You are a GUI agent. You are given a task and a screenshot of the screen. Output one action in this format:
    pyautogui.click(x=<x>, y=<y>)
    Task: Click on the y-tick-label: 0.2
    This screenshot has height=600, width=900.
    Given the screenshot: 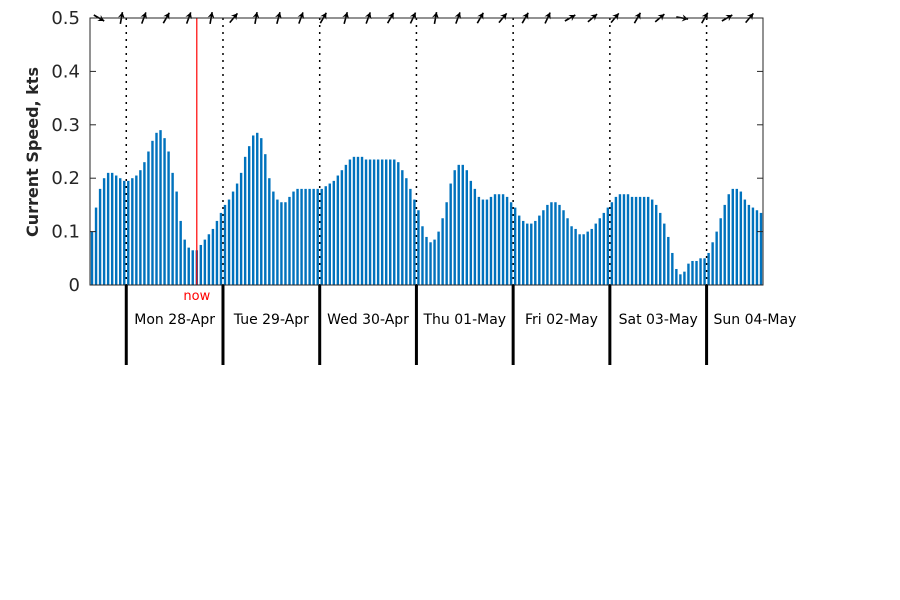 What is the action you would take?
    pyautogui.click(x=65, y=178)
    